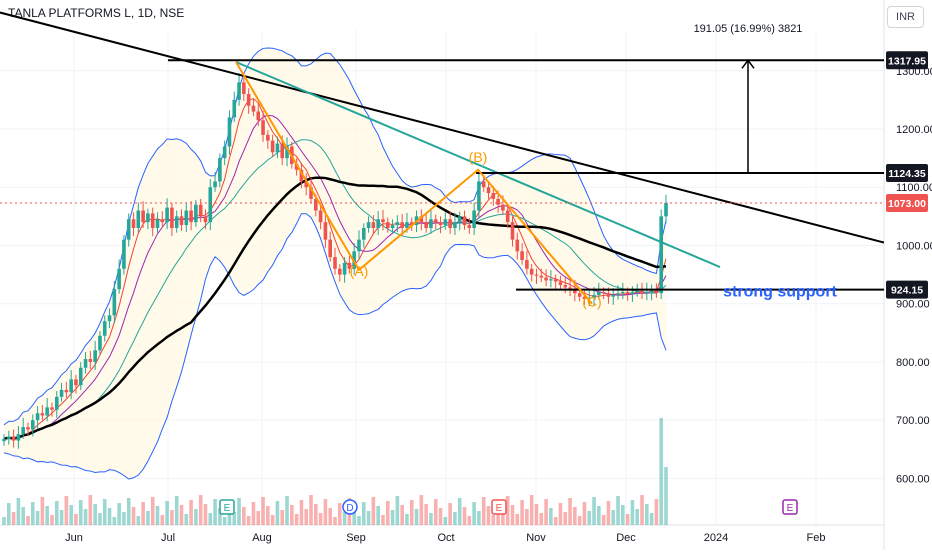 This screenshot has height=555, width=932. I want to click on time-axis-tick-label: Nov, so click(536, 538).